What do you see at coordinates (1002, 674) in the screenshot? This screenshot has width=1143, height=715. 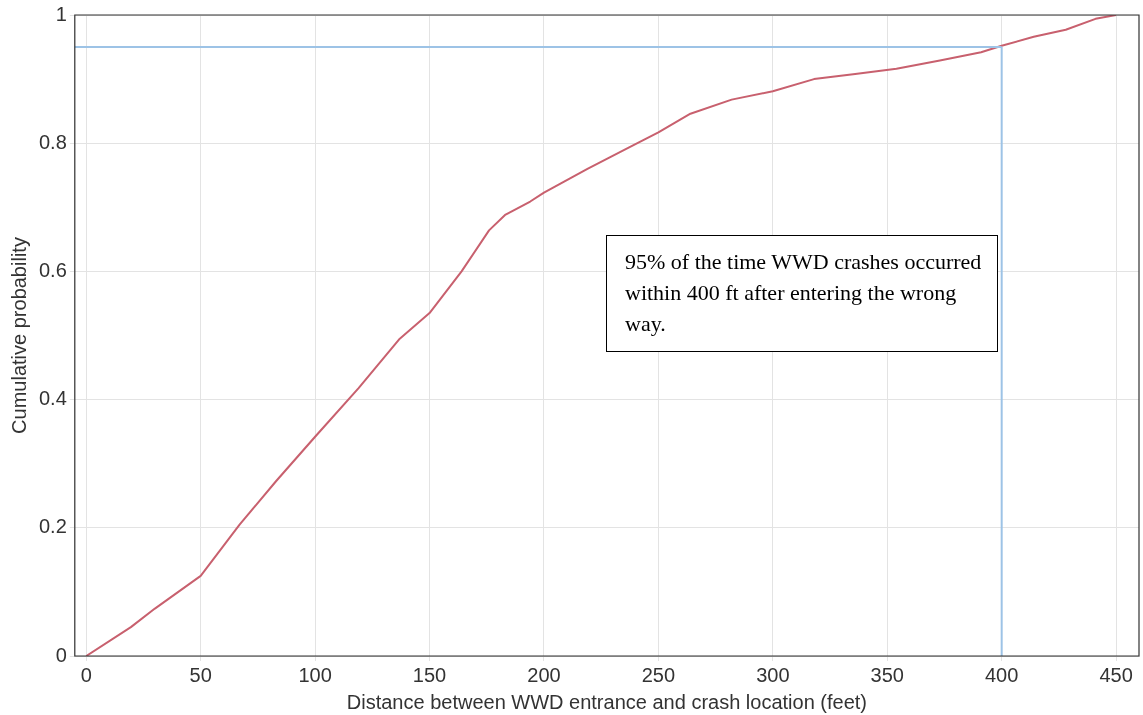 I see `x-tick-label: 400` at bounding box center [1002, 674].